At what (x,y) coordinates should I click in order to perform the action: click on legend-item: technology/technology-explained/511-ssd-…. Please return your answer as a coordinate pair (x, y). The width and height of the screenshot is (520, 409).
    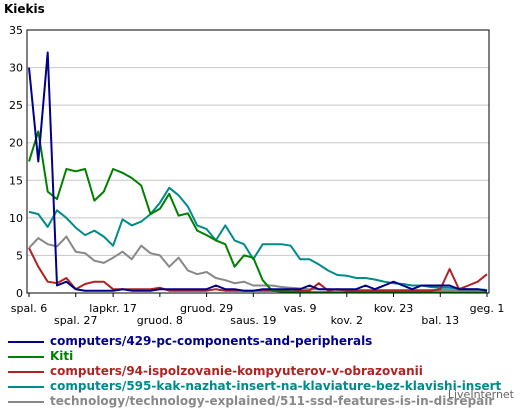
    Looking at the image, I should click on (261, 401).